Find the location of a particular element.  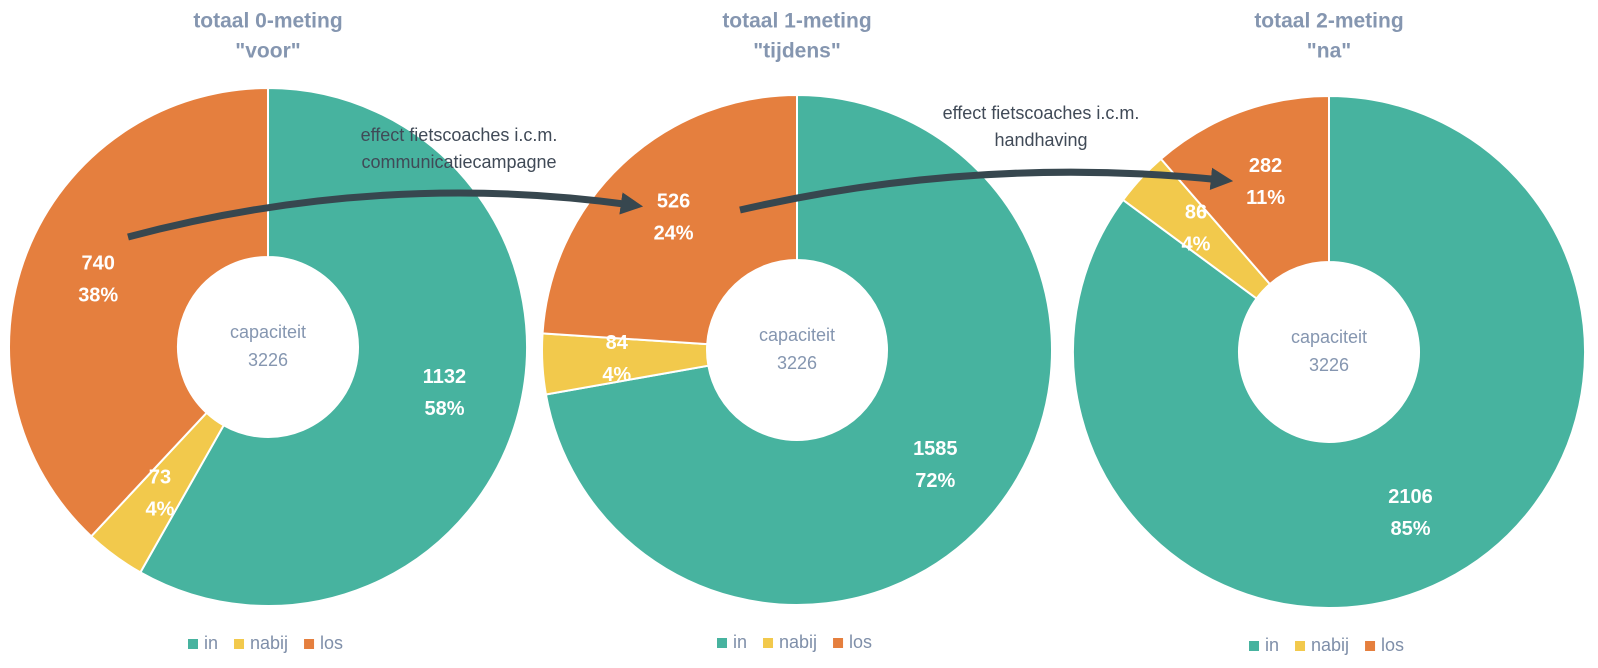

data-label: 1585 is located at coordinates (935, 449).